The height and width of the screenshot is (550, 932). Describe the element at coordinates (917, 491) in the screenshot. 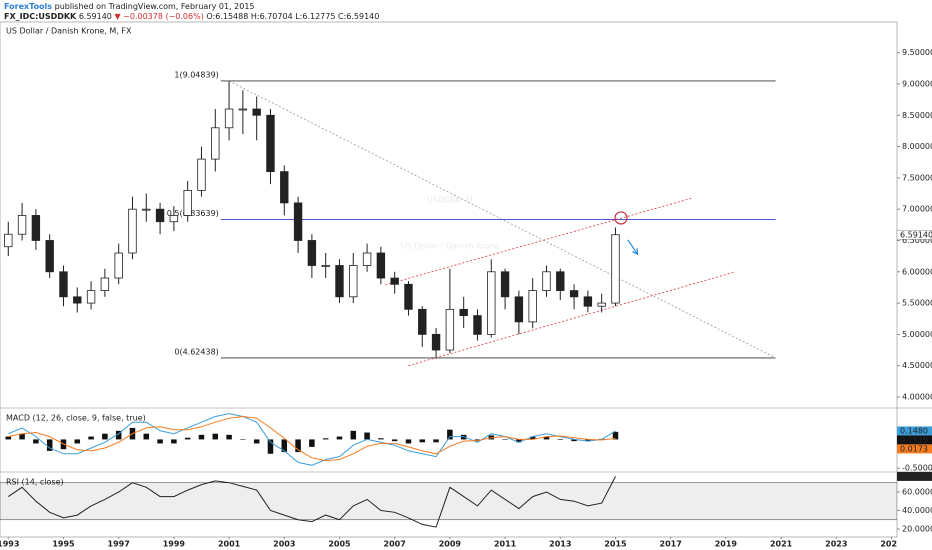

I see `y-tick-label: 60.0000` at that location.